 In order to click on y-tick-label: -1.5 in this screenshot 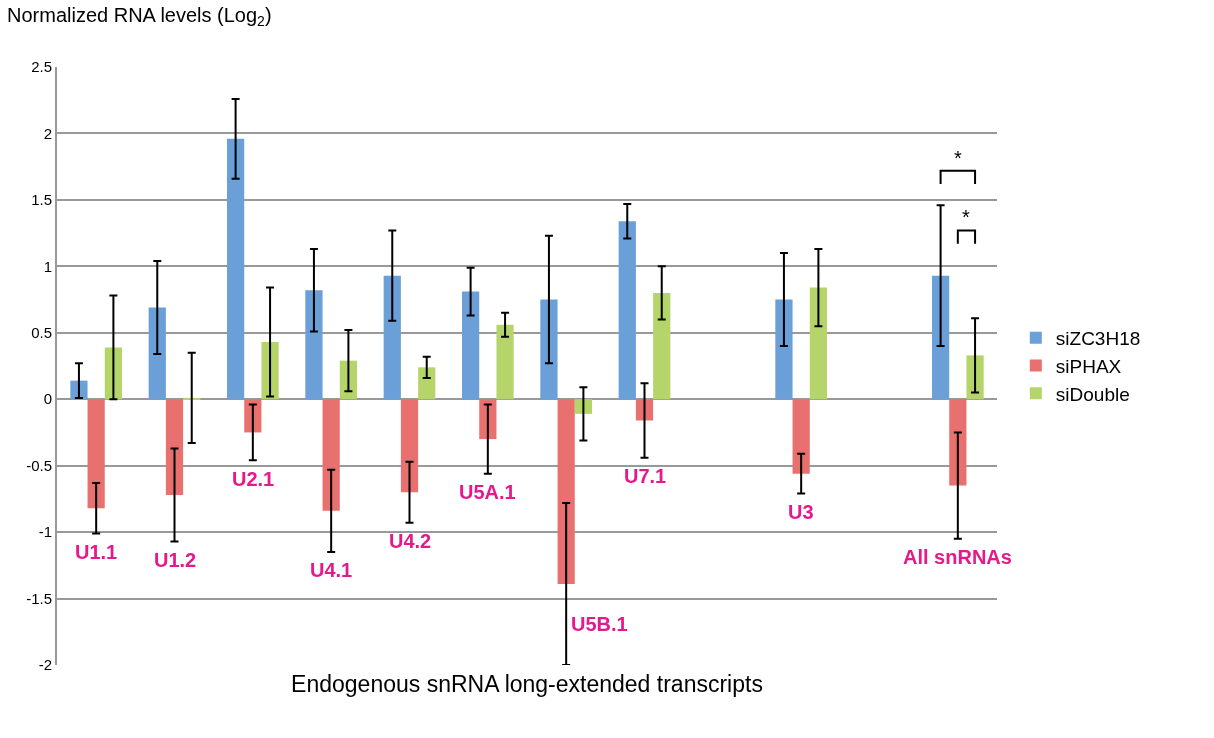, I will do `click(39, 598)`.